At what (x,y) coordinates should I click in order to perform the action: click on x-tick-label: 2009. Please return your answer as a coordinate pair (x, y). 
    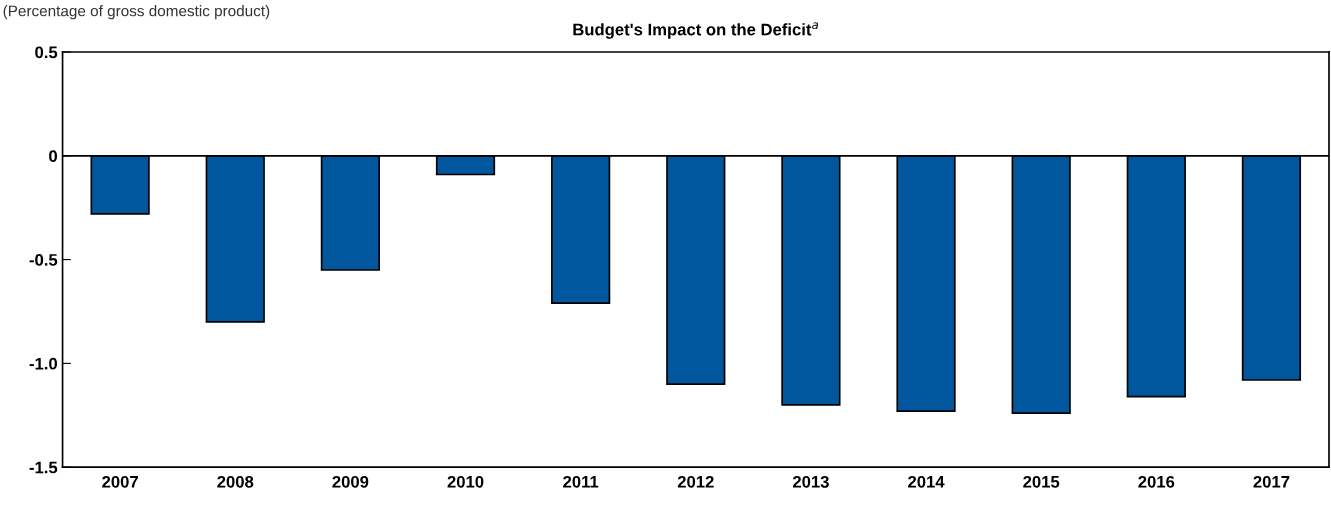
    Looking at the image, I should click on (350, 481).